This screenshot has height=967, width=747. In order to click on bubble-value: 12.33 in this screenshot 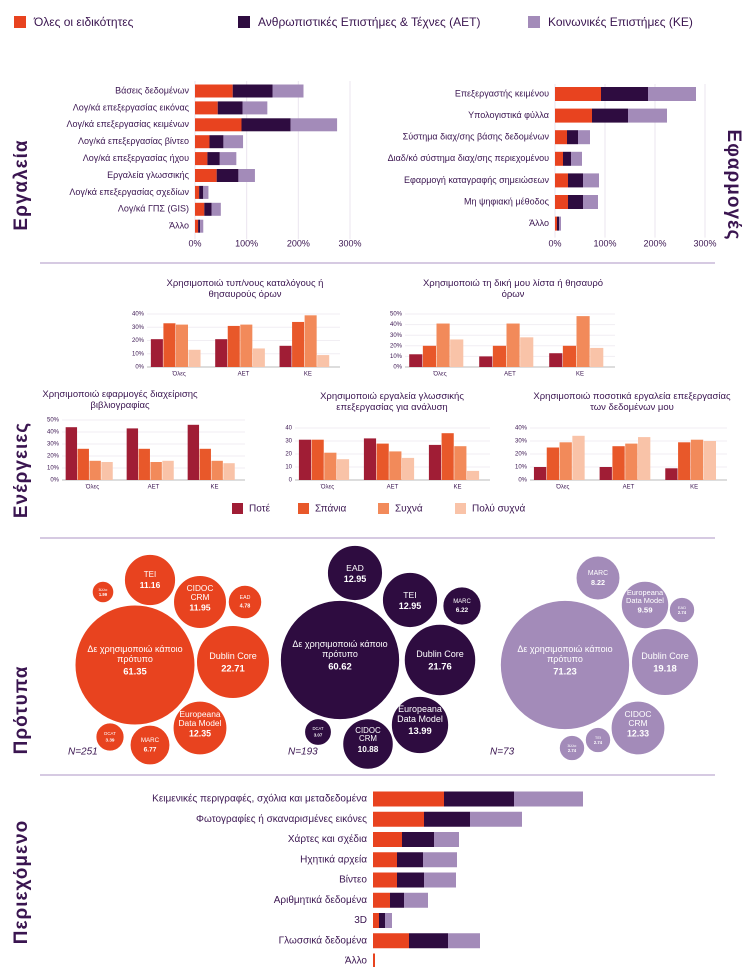, I will do `click(638, 734)`.